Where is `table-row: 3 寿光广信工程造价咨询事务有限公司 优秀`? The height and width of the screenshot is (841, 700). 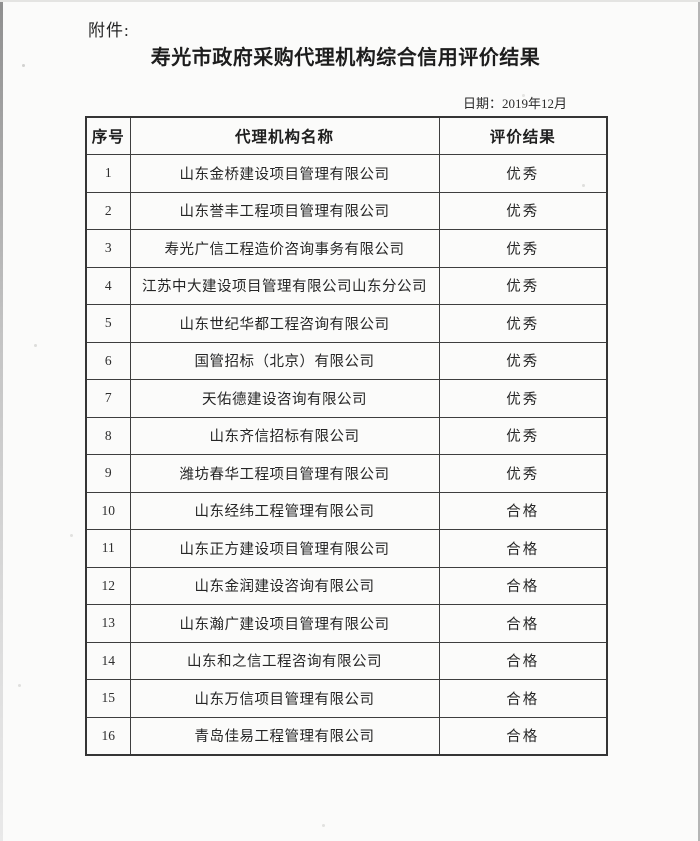
table-row: 3 寿光广信工程造价咨询事务有限公司 优秀 is located at coordinates (346, 248).